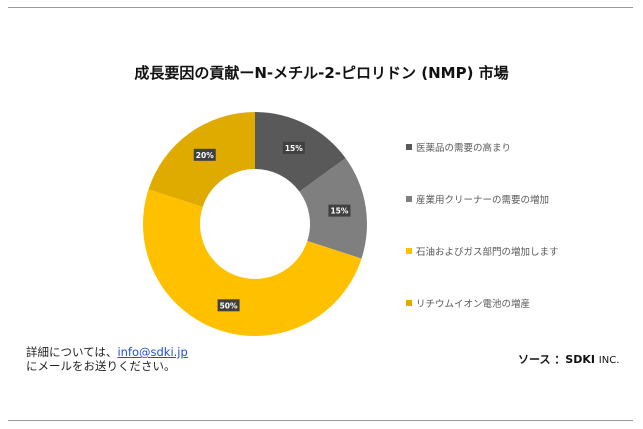 This screenshot has width=643, height=429. I want to click on legend-item: 石油およびガス部門の増加します, so click(482, 251).